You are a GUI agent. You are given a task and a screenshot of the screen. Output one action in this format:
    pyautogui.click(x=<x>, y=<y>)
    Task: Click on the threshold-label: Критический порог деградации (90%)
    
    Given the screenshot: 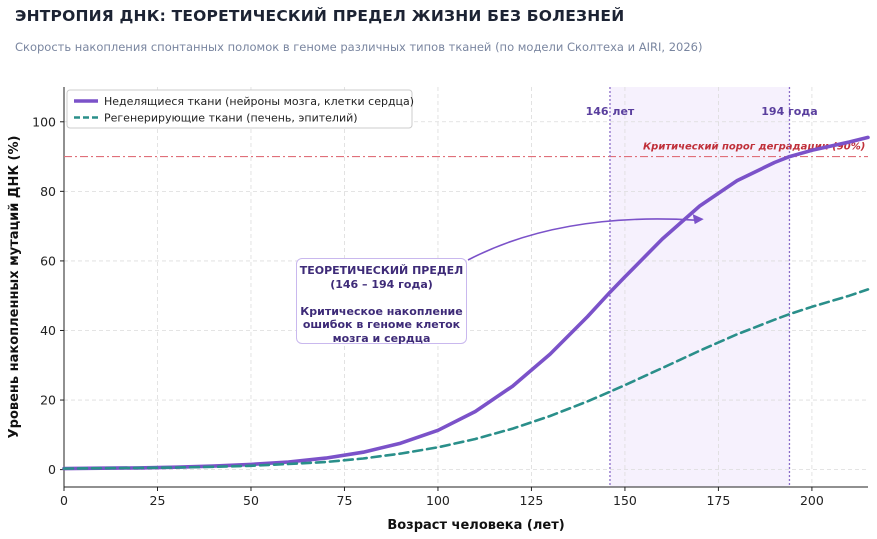 What is the action you would take?
    pyautogui.click(x=754, y=147)
    